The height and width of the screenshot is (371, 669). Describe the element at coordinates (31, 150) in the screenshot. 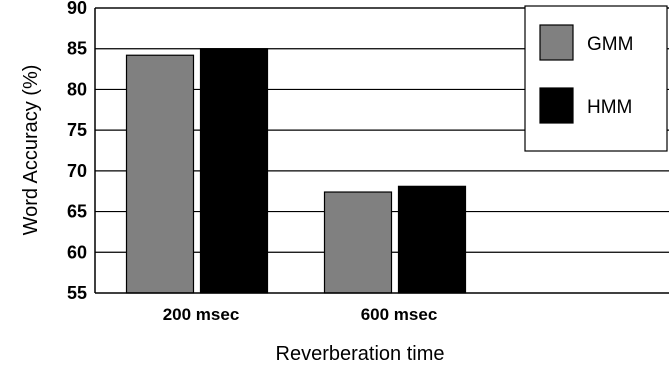

I see `y-axis-title: Word Accuracy (%)` at that location.